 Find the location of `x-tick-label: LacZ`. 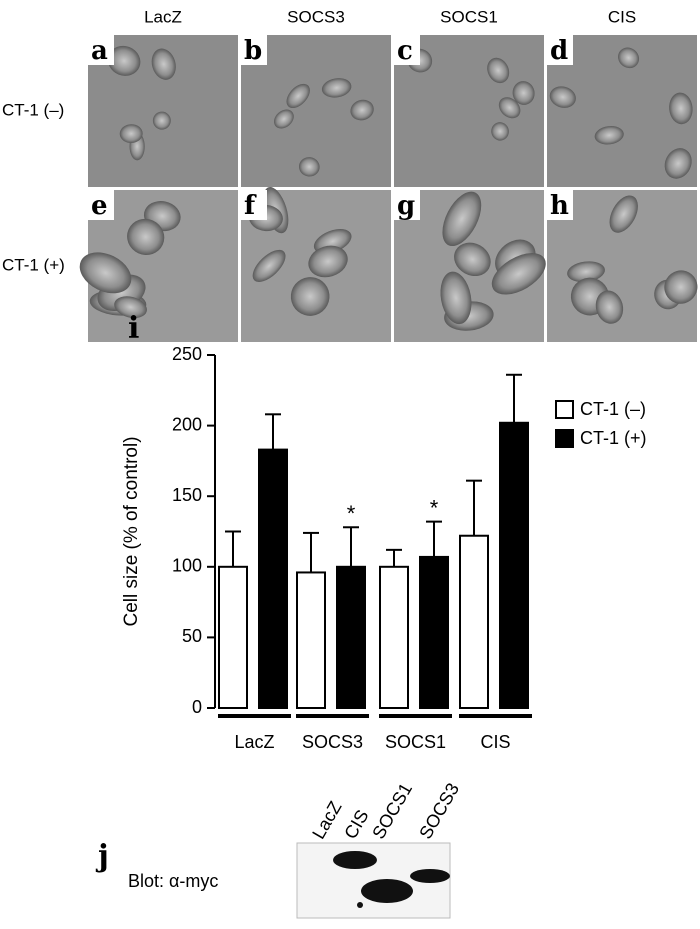

x-tick-label: LacZ is located at coordinates (254, 742).